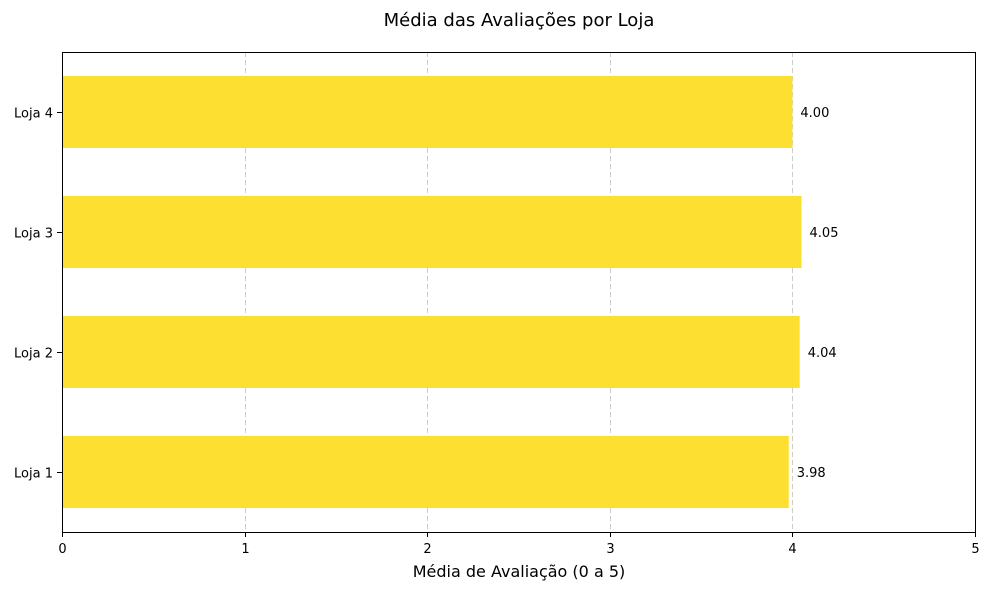  I want to click on x-tick-label: 3, so click(610, 549).